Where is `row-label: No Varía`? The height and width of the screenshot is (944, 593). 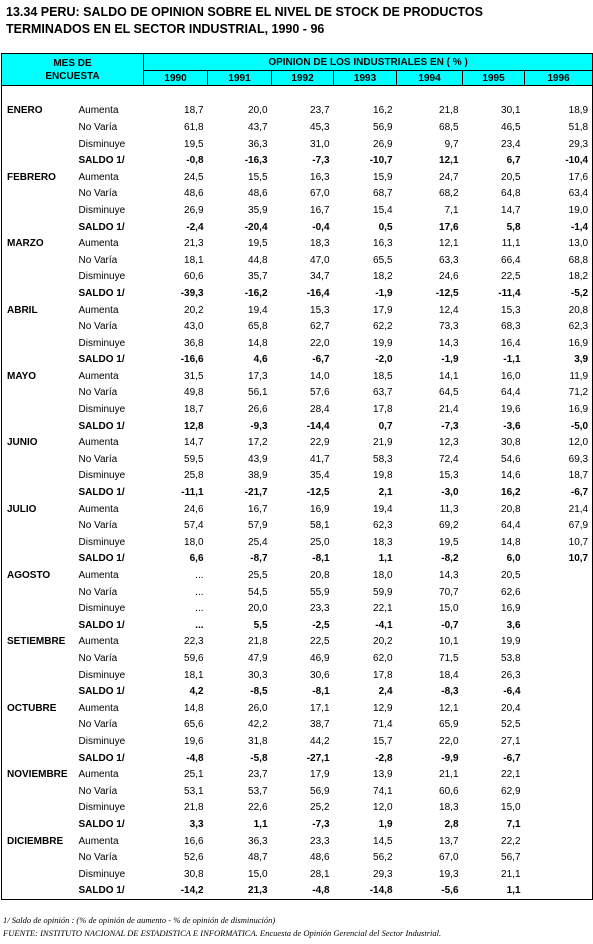 row-label: No Varía is located at coordinates (98, 592).